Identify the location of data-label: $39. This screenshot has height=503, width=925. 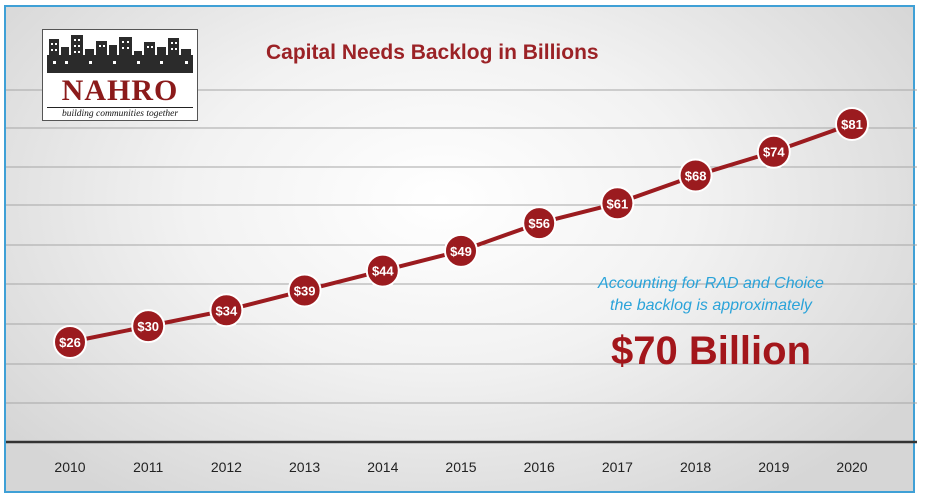
(305, 290).